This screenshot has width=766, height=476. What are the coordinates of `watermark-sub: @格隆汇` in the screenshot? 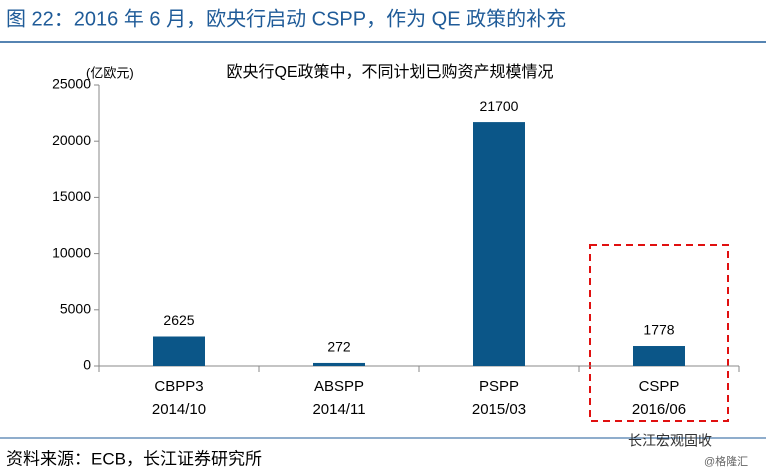 It's located at (726, 461).